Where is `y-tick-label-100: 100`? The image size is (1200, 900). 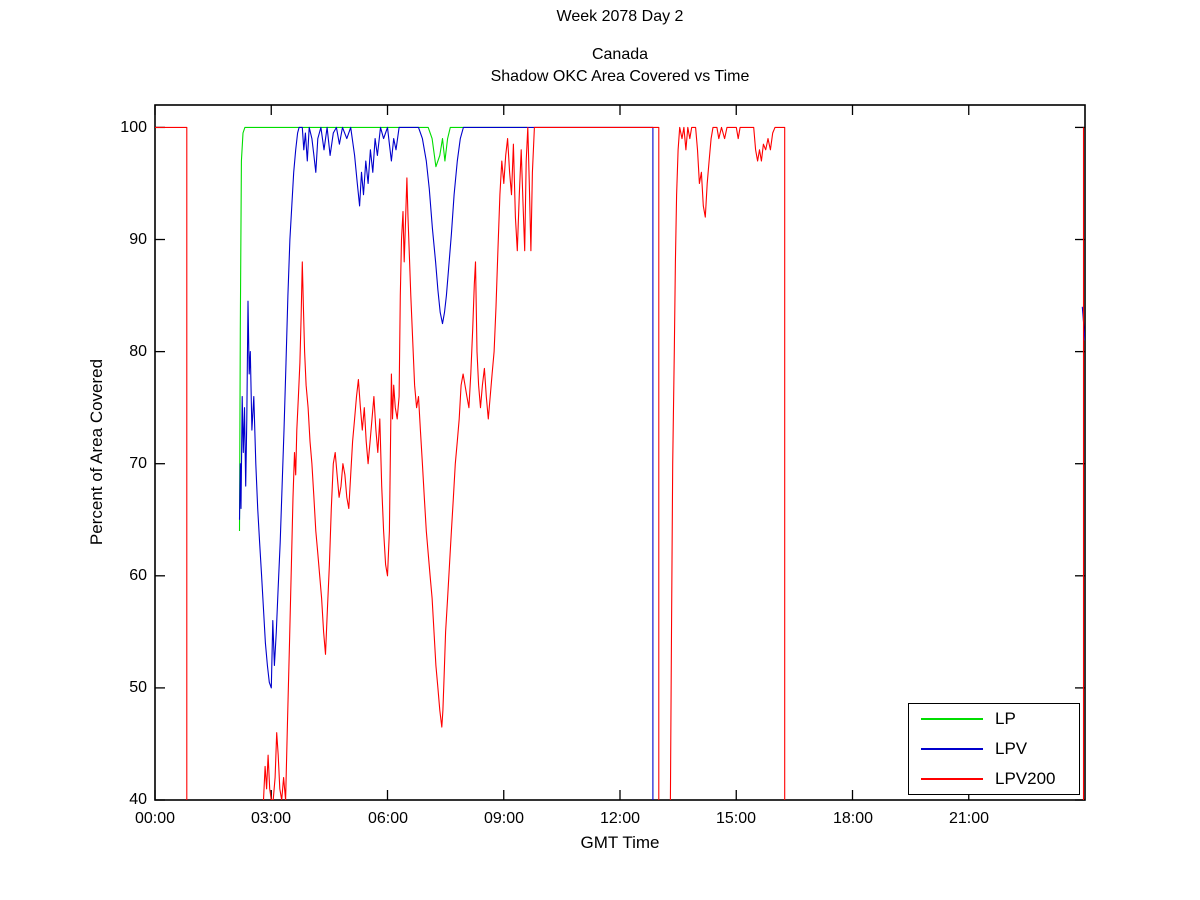
y-tick-label-100: 100 is located at coordinates (133, 127).